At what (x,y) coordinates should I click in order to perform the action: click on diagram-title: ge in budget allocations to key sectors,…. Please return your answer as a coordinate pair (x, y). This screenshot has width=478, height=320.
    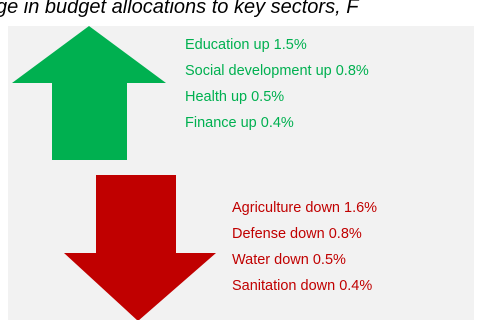
    Looking at the image, I should click on (179, 9).